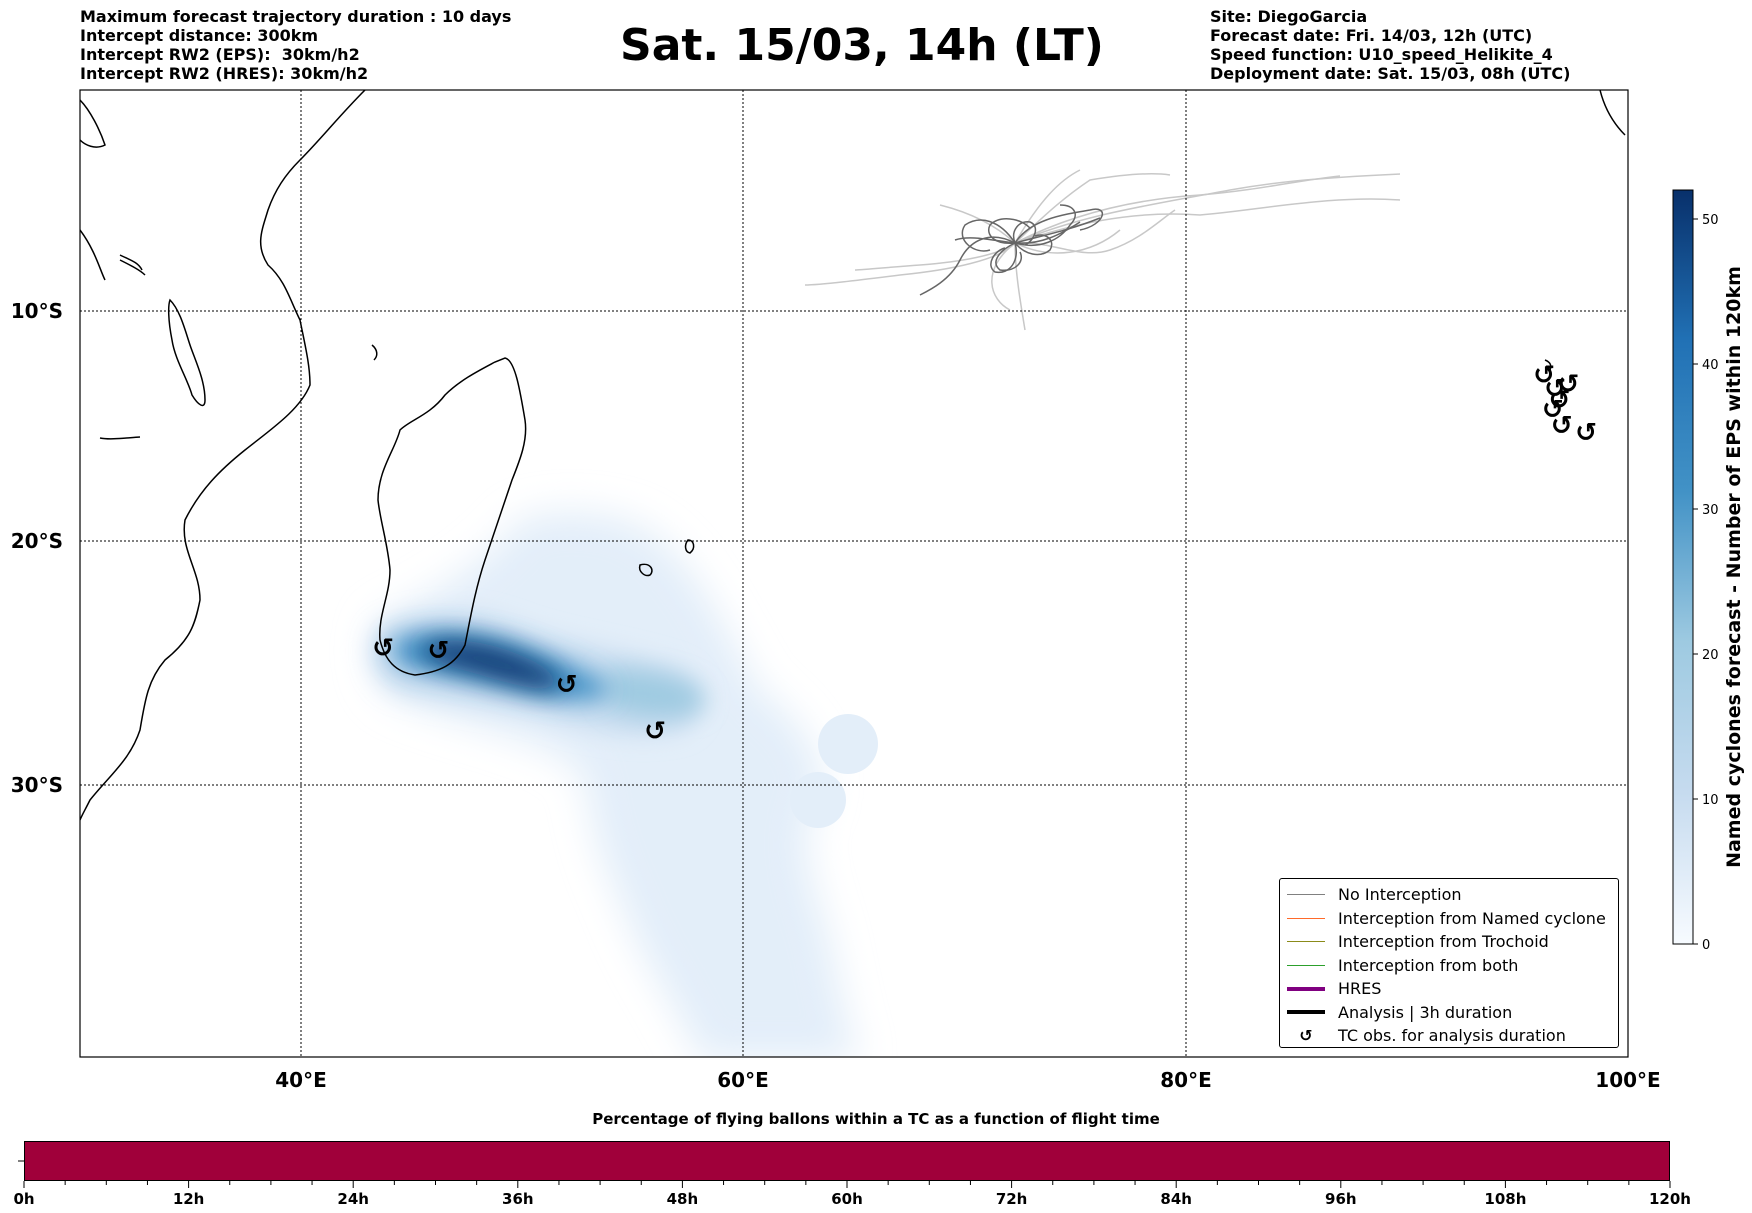  Describe the element at coordinates (1710, 655) in the screenshot. I see `colorbar-tick-label: 20` at that location.